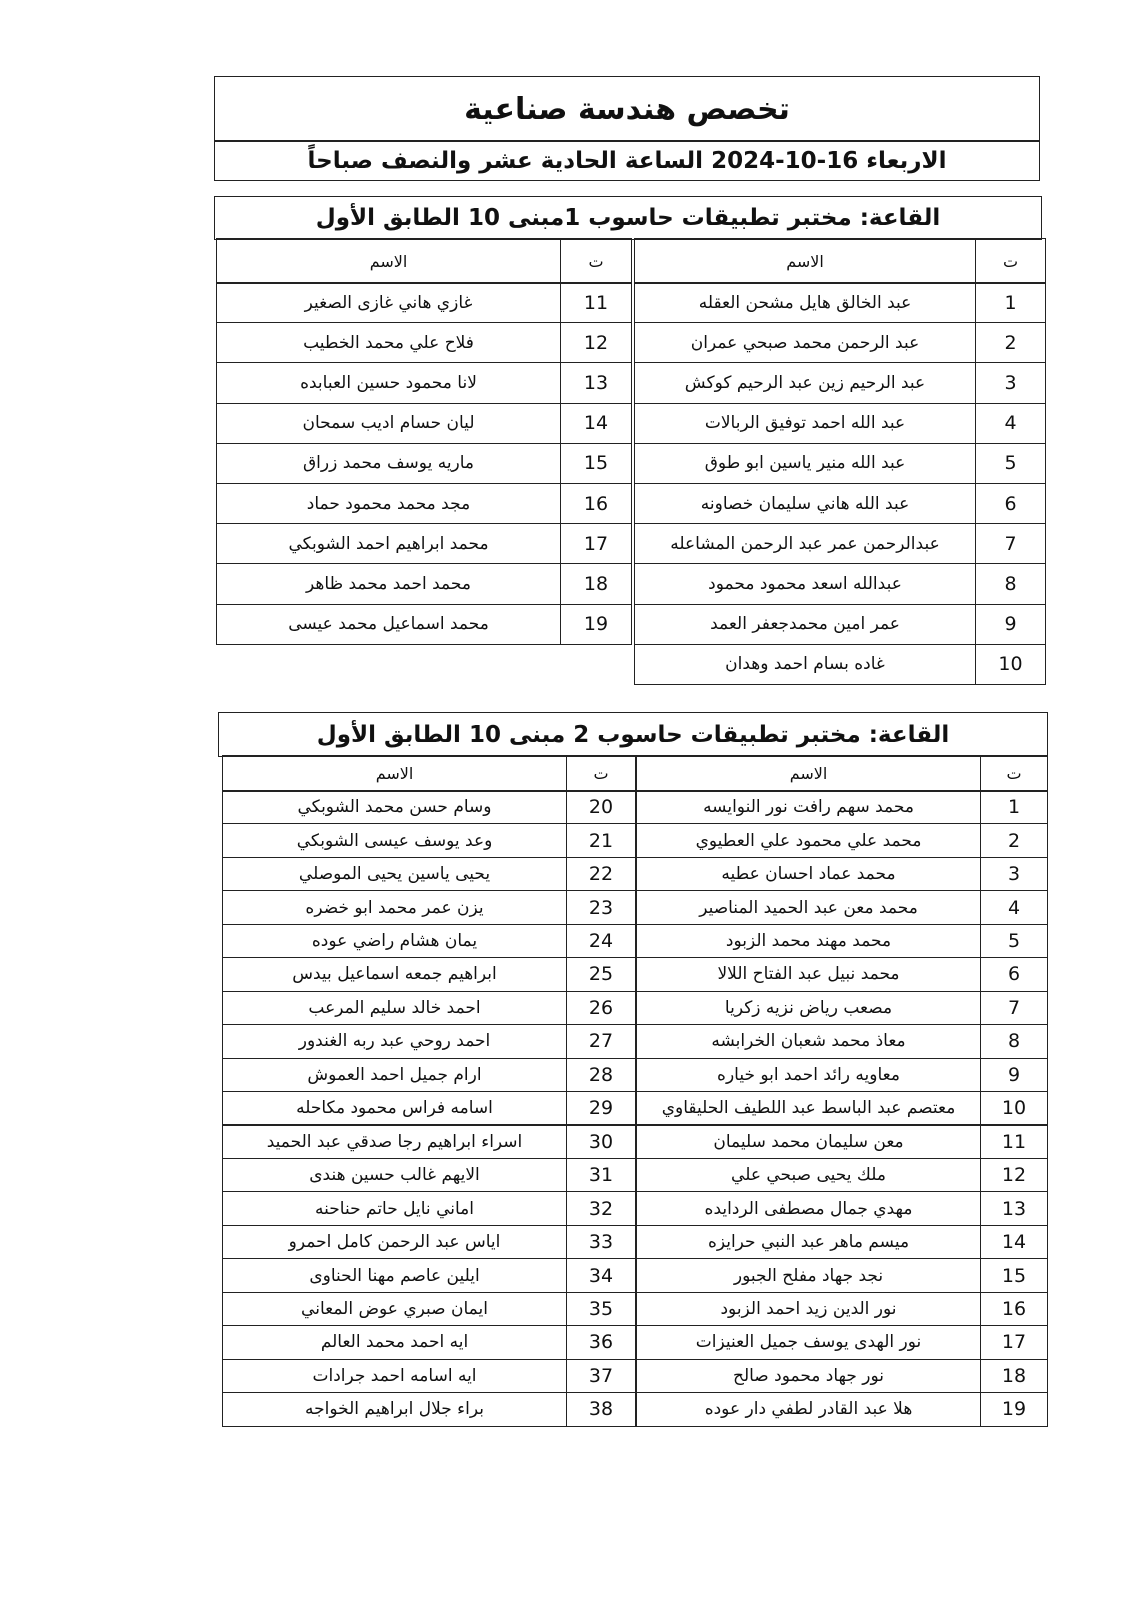 The width and height of the screenshot is (1131, 1600). Describe the element at coordinates (601, 907) in the screenshot. I see `row-number: 23` at that location.